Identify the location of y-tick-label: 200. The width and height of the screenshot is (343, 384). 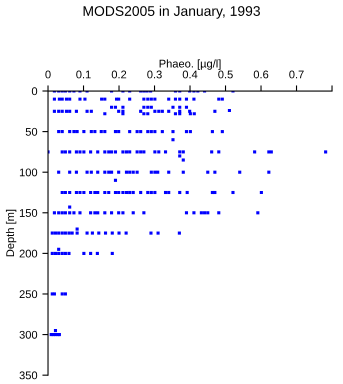
(29, 254).